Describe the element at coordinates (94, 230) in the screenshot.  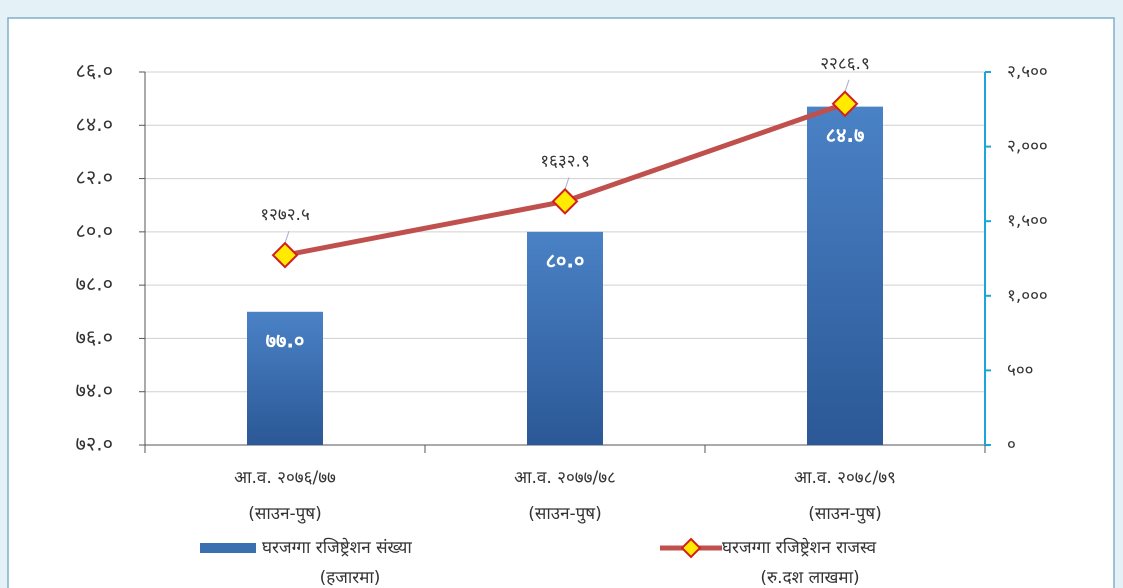
I see `y-tick-label: ८०.०` at that location.